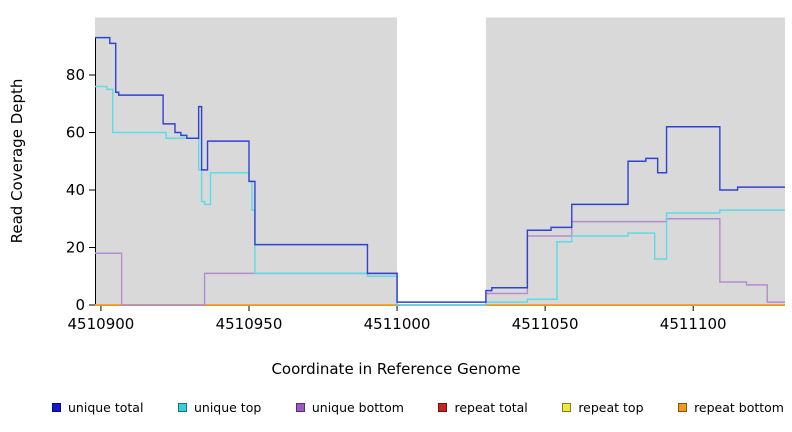  What do you see at coordinates (75, 75) in the screenshot?
I see `y-tick-label: 80` at bounding box center [75, 75].